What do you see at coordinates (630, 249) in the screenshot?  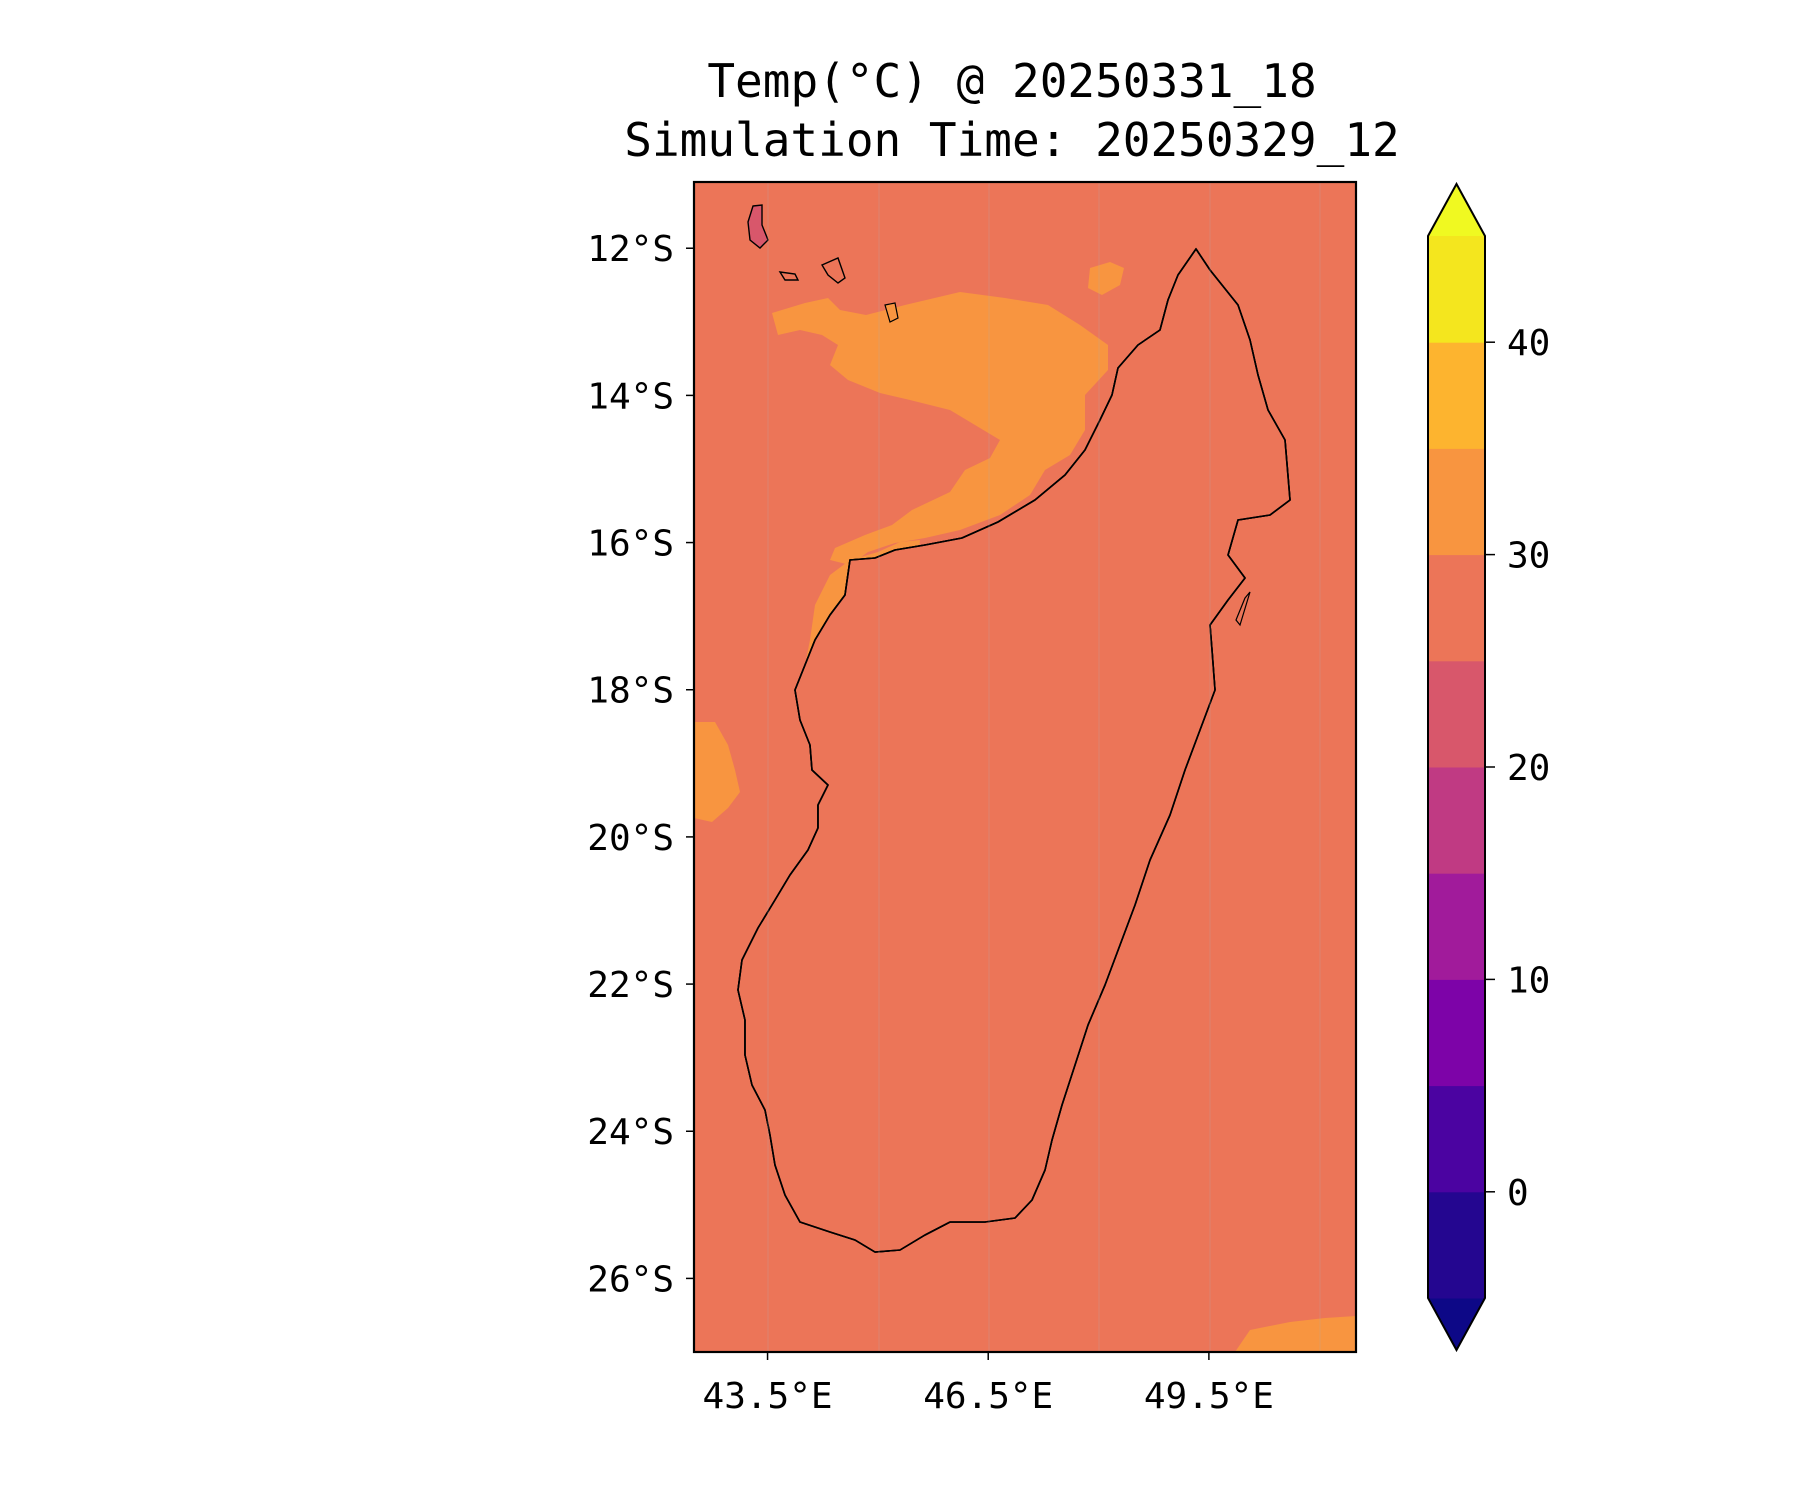 I see `y-tick-label: 12°S` at bounding box center [630, 249].